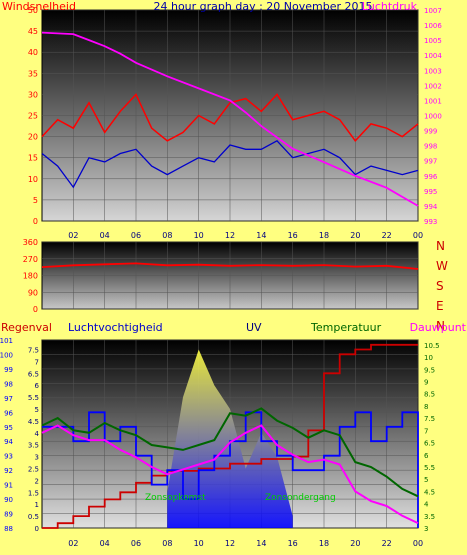 The height and width of the screenshot is (555, 467). What do you see at coordinates (262, 6) in the screenshot?
I see `chart-title: 24 hour graph day : 20 November 2015` at bounding box center [262, 6].